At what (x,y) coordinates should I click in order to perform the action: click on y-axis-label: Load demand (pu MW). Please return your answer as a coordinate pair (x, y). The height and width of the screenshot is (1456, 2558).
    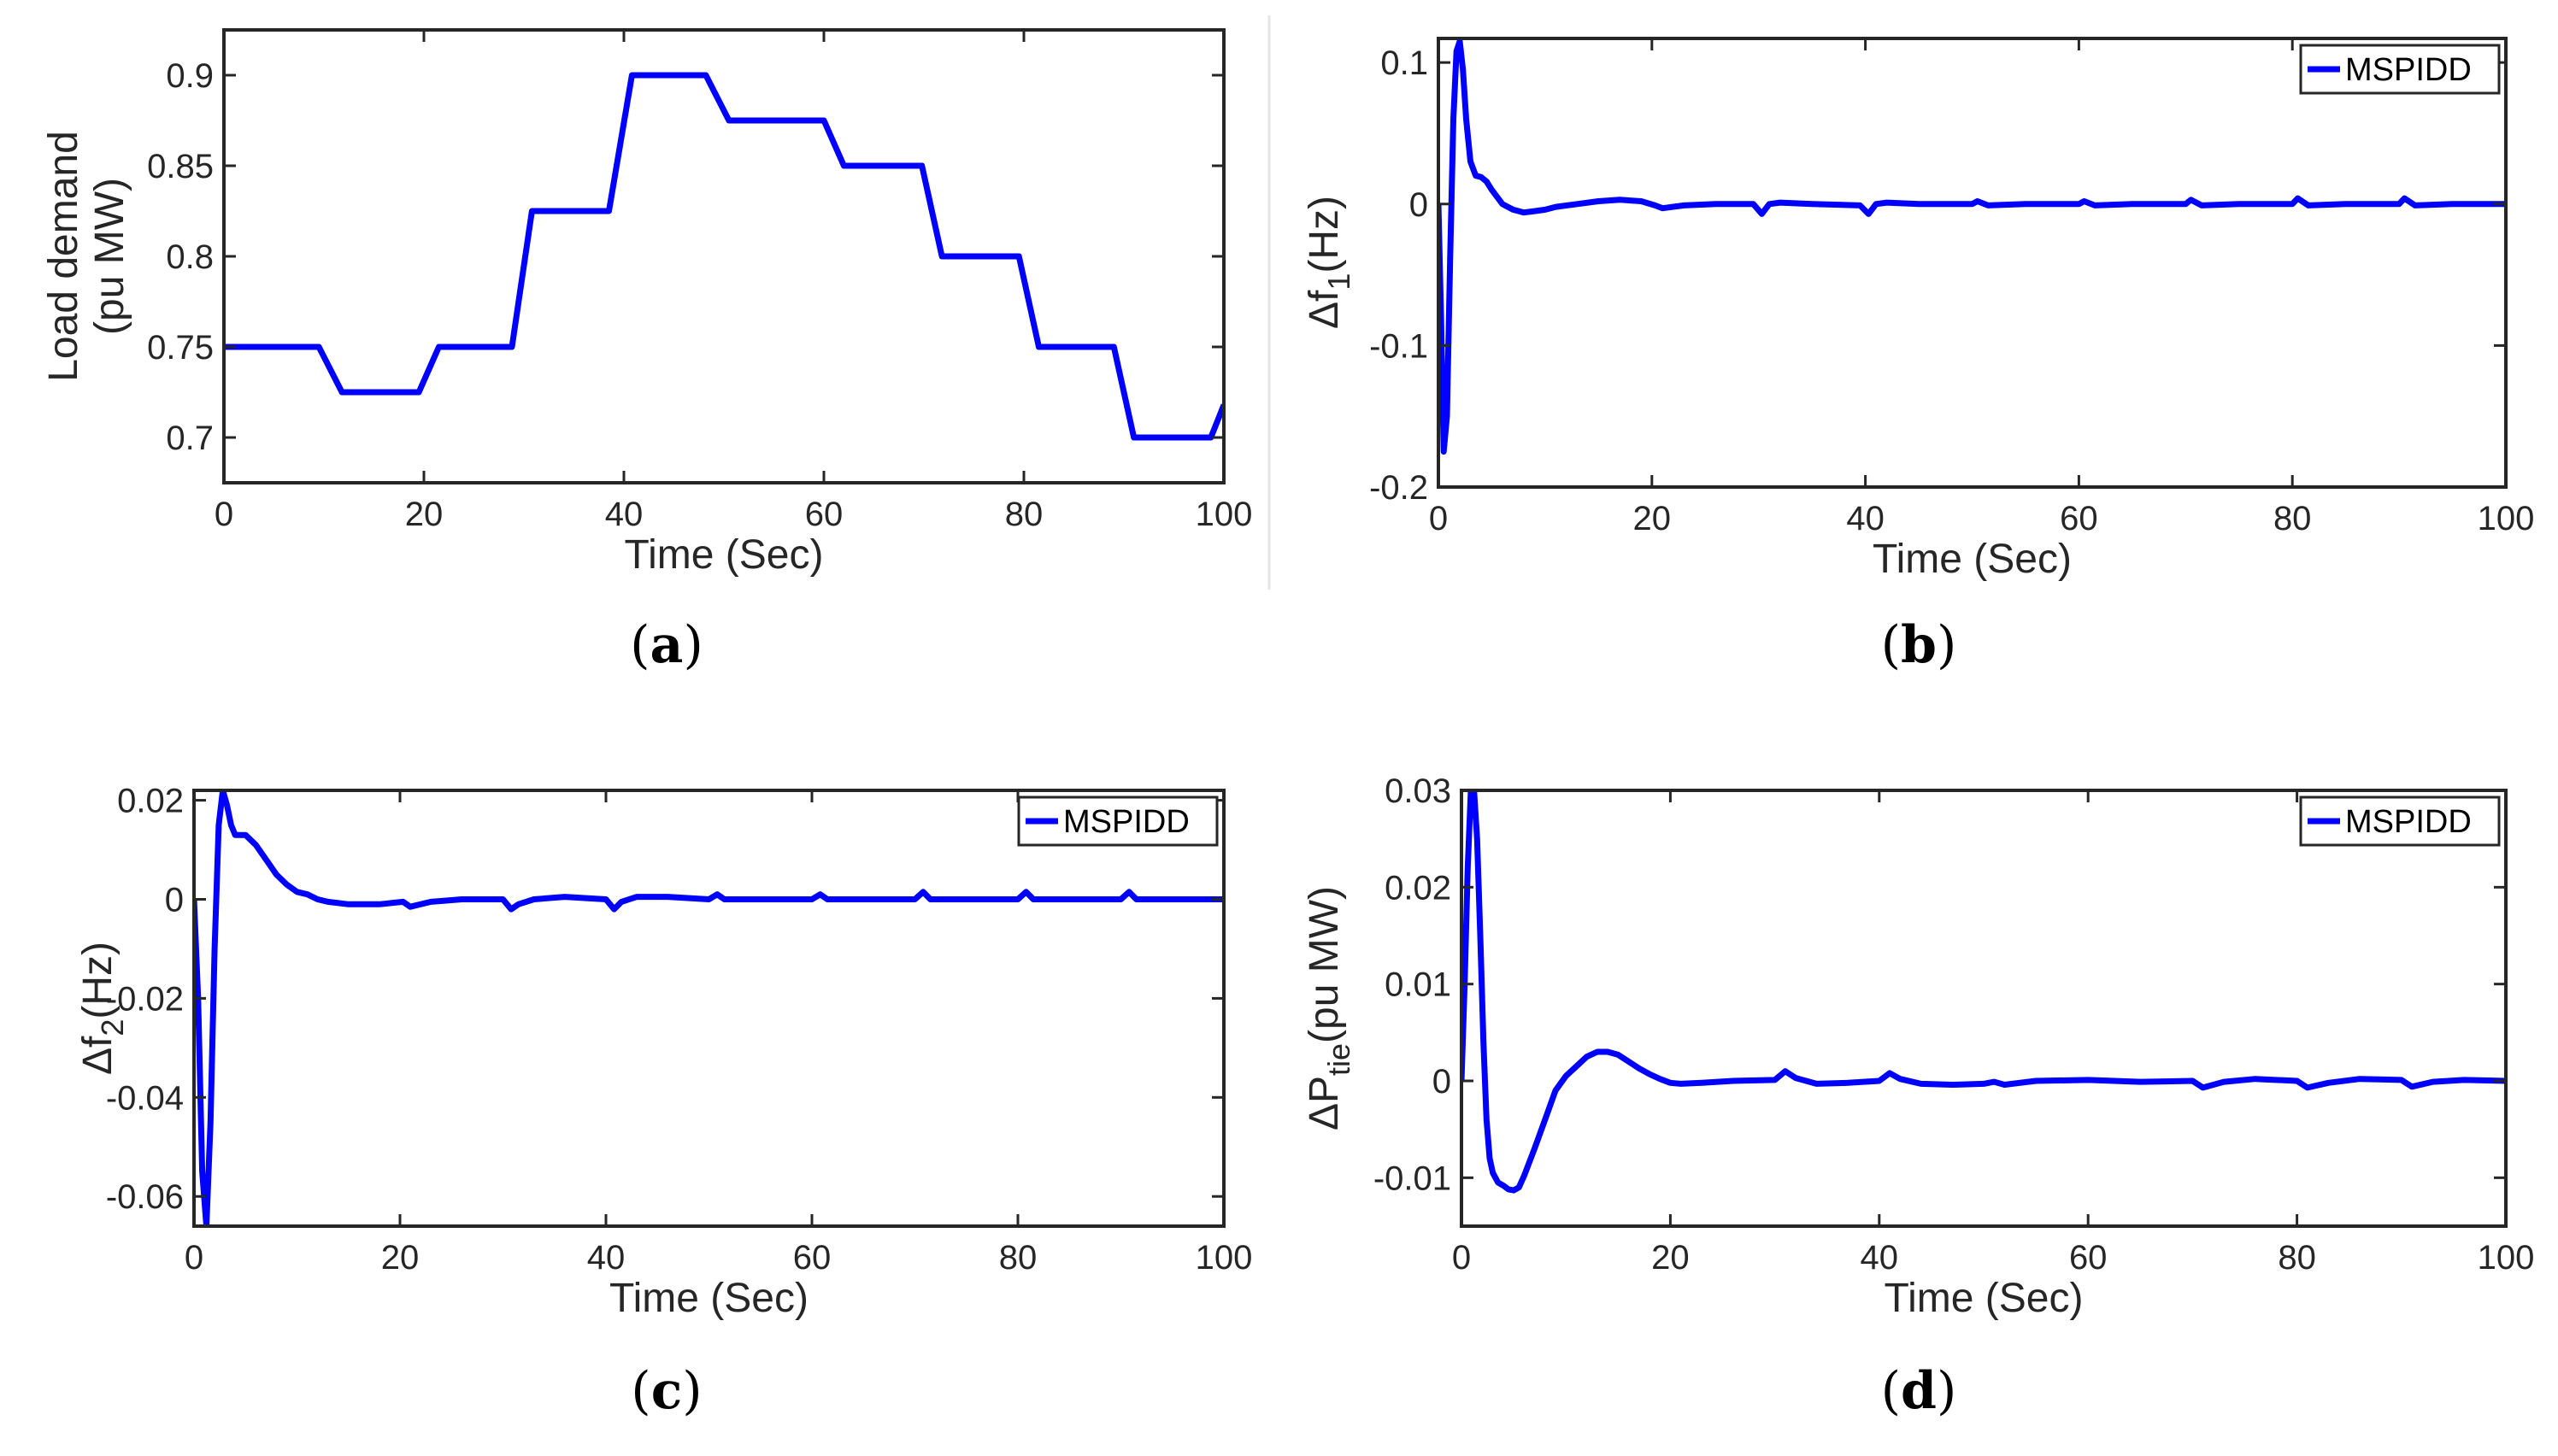
    Looking at the image, I should click on (86, 256).